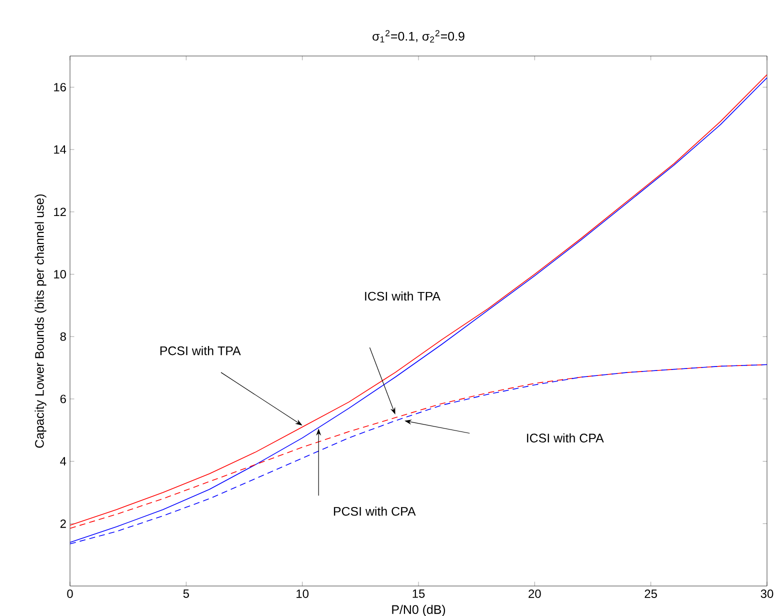 The height and width of the screenshot is (616, 780). I want to click on y-tick-label: 4, so click(63, 461).